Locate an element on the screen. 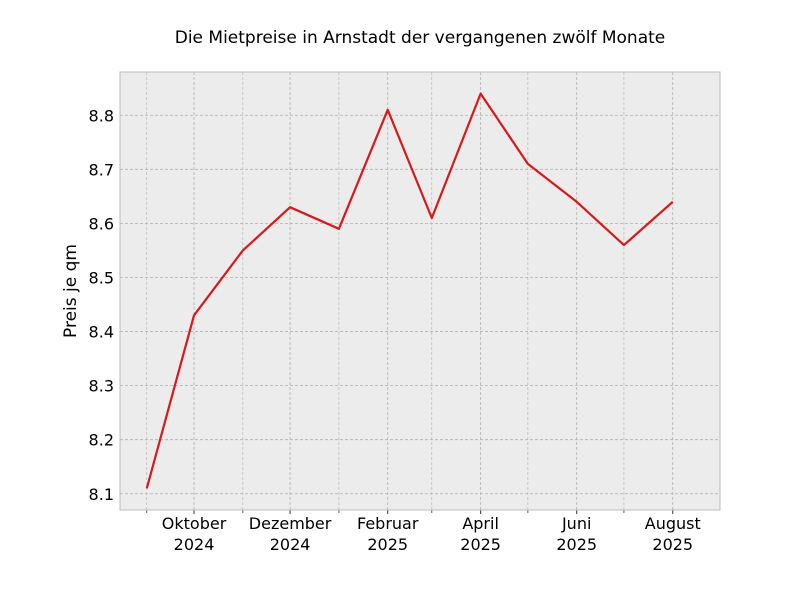 This screenshot has width=800, height=604. x-tick-label: August 2025 is located at coordinates (673, 534).